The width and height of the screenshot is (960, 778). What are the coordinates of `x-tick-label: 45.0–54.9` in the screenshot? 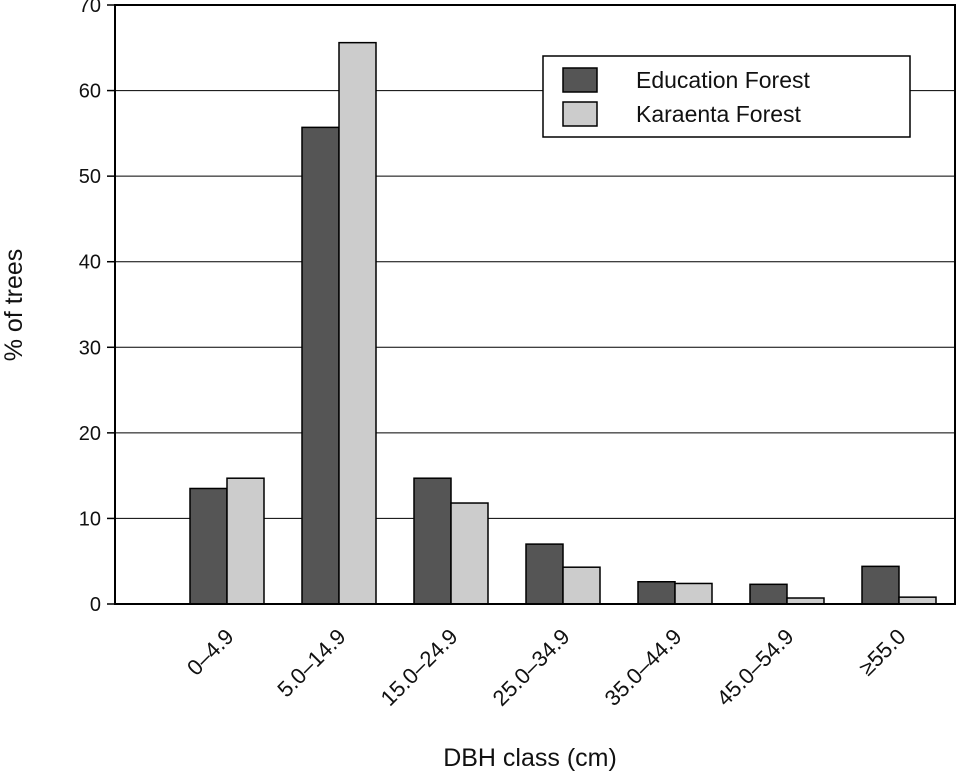 It's located at (755, 667).